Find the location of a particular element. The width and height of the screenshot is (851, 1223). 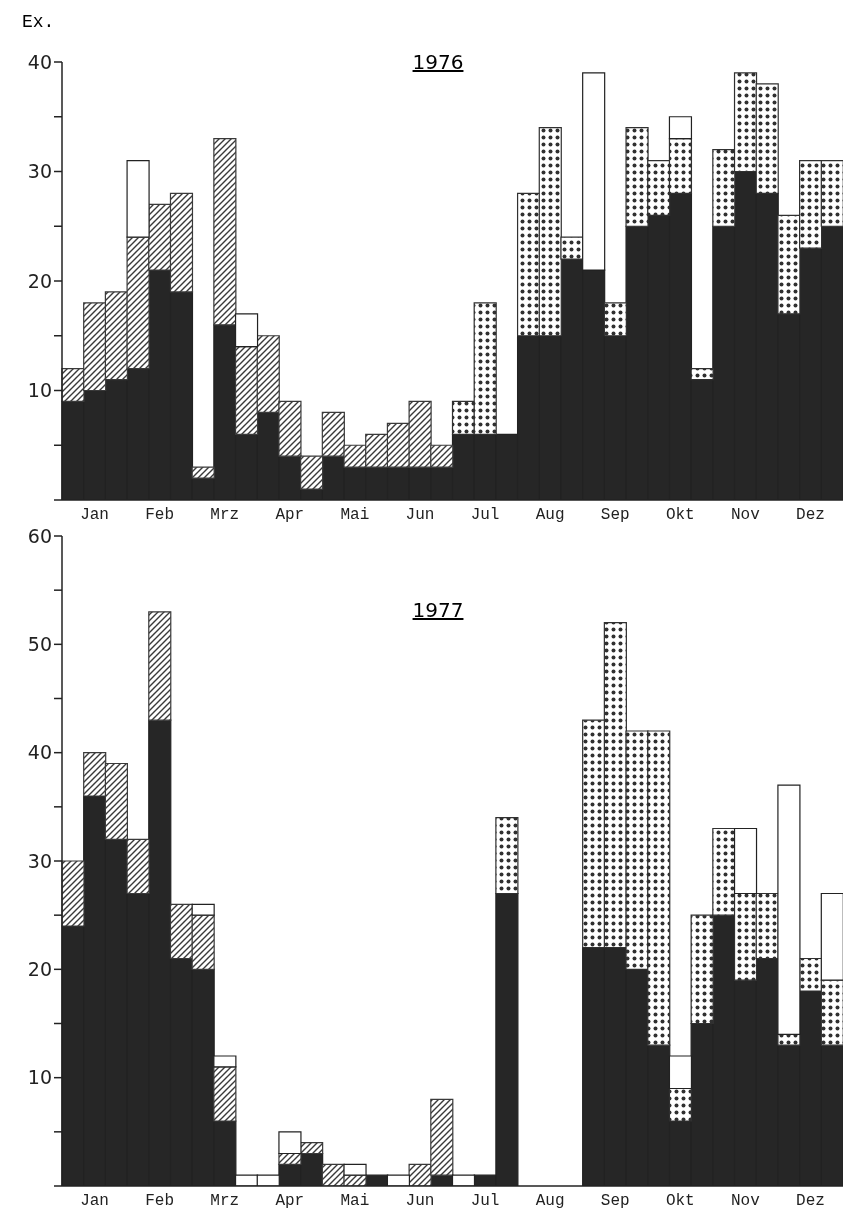

y-axis-title: Ex. is located at coordinates (38, 22).